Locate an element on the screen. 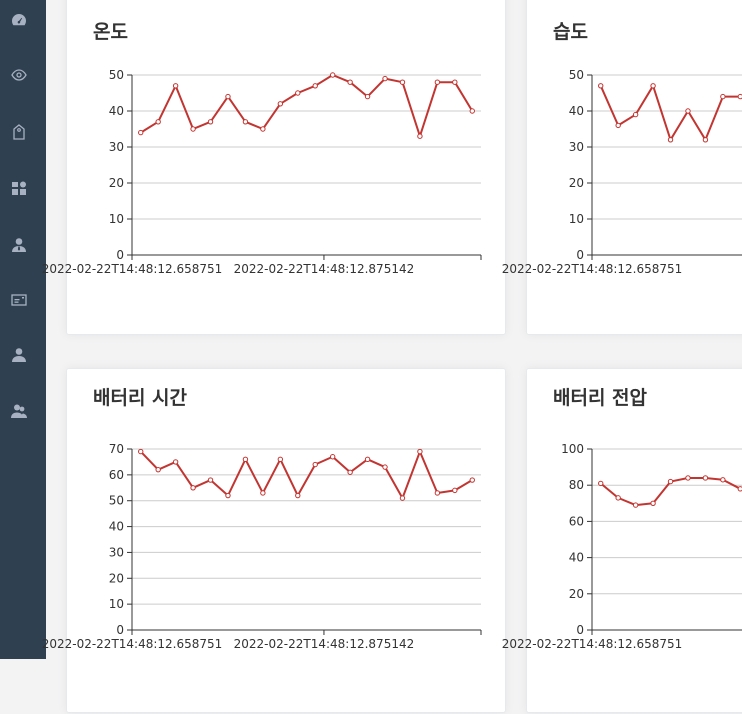 The height and width of the screenshot is (714, 742). y-tick-label: 60 is located at coordinates (576, 521).